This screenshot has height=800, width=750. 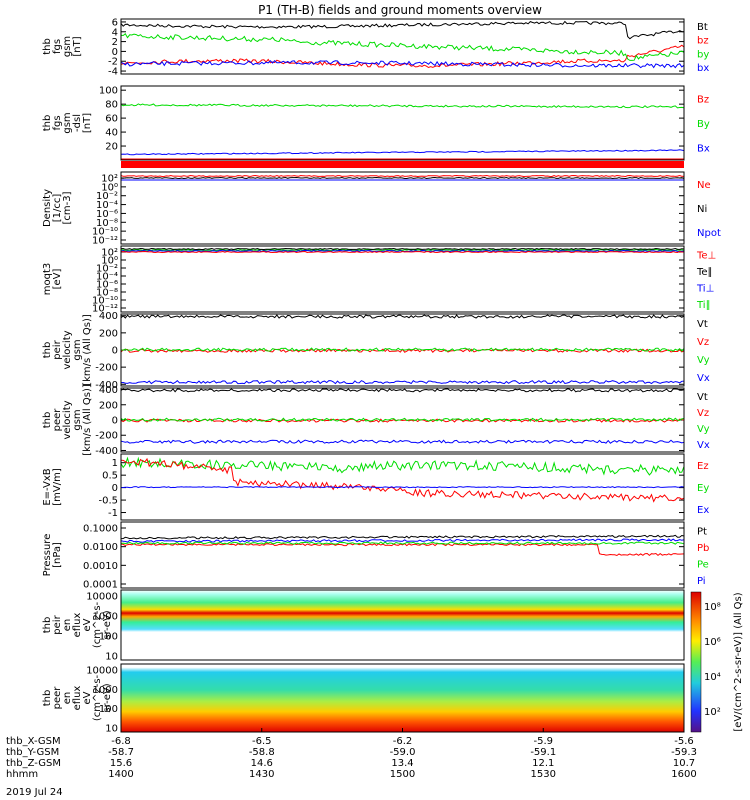 I want to click on ylabel-line: [nT], so click(x=87, y=123).